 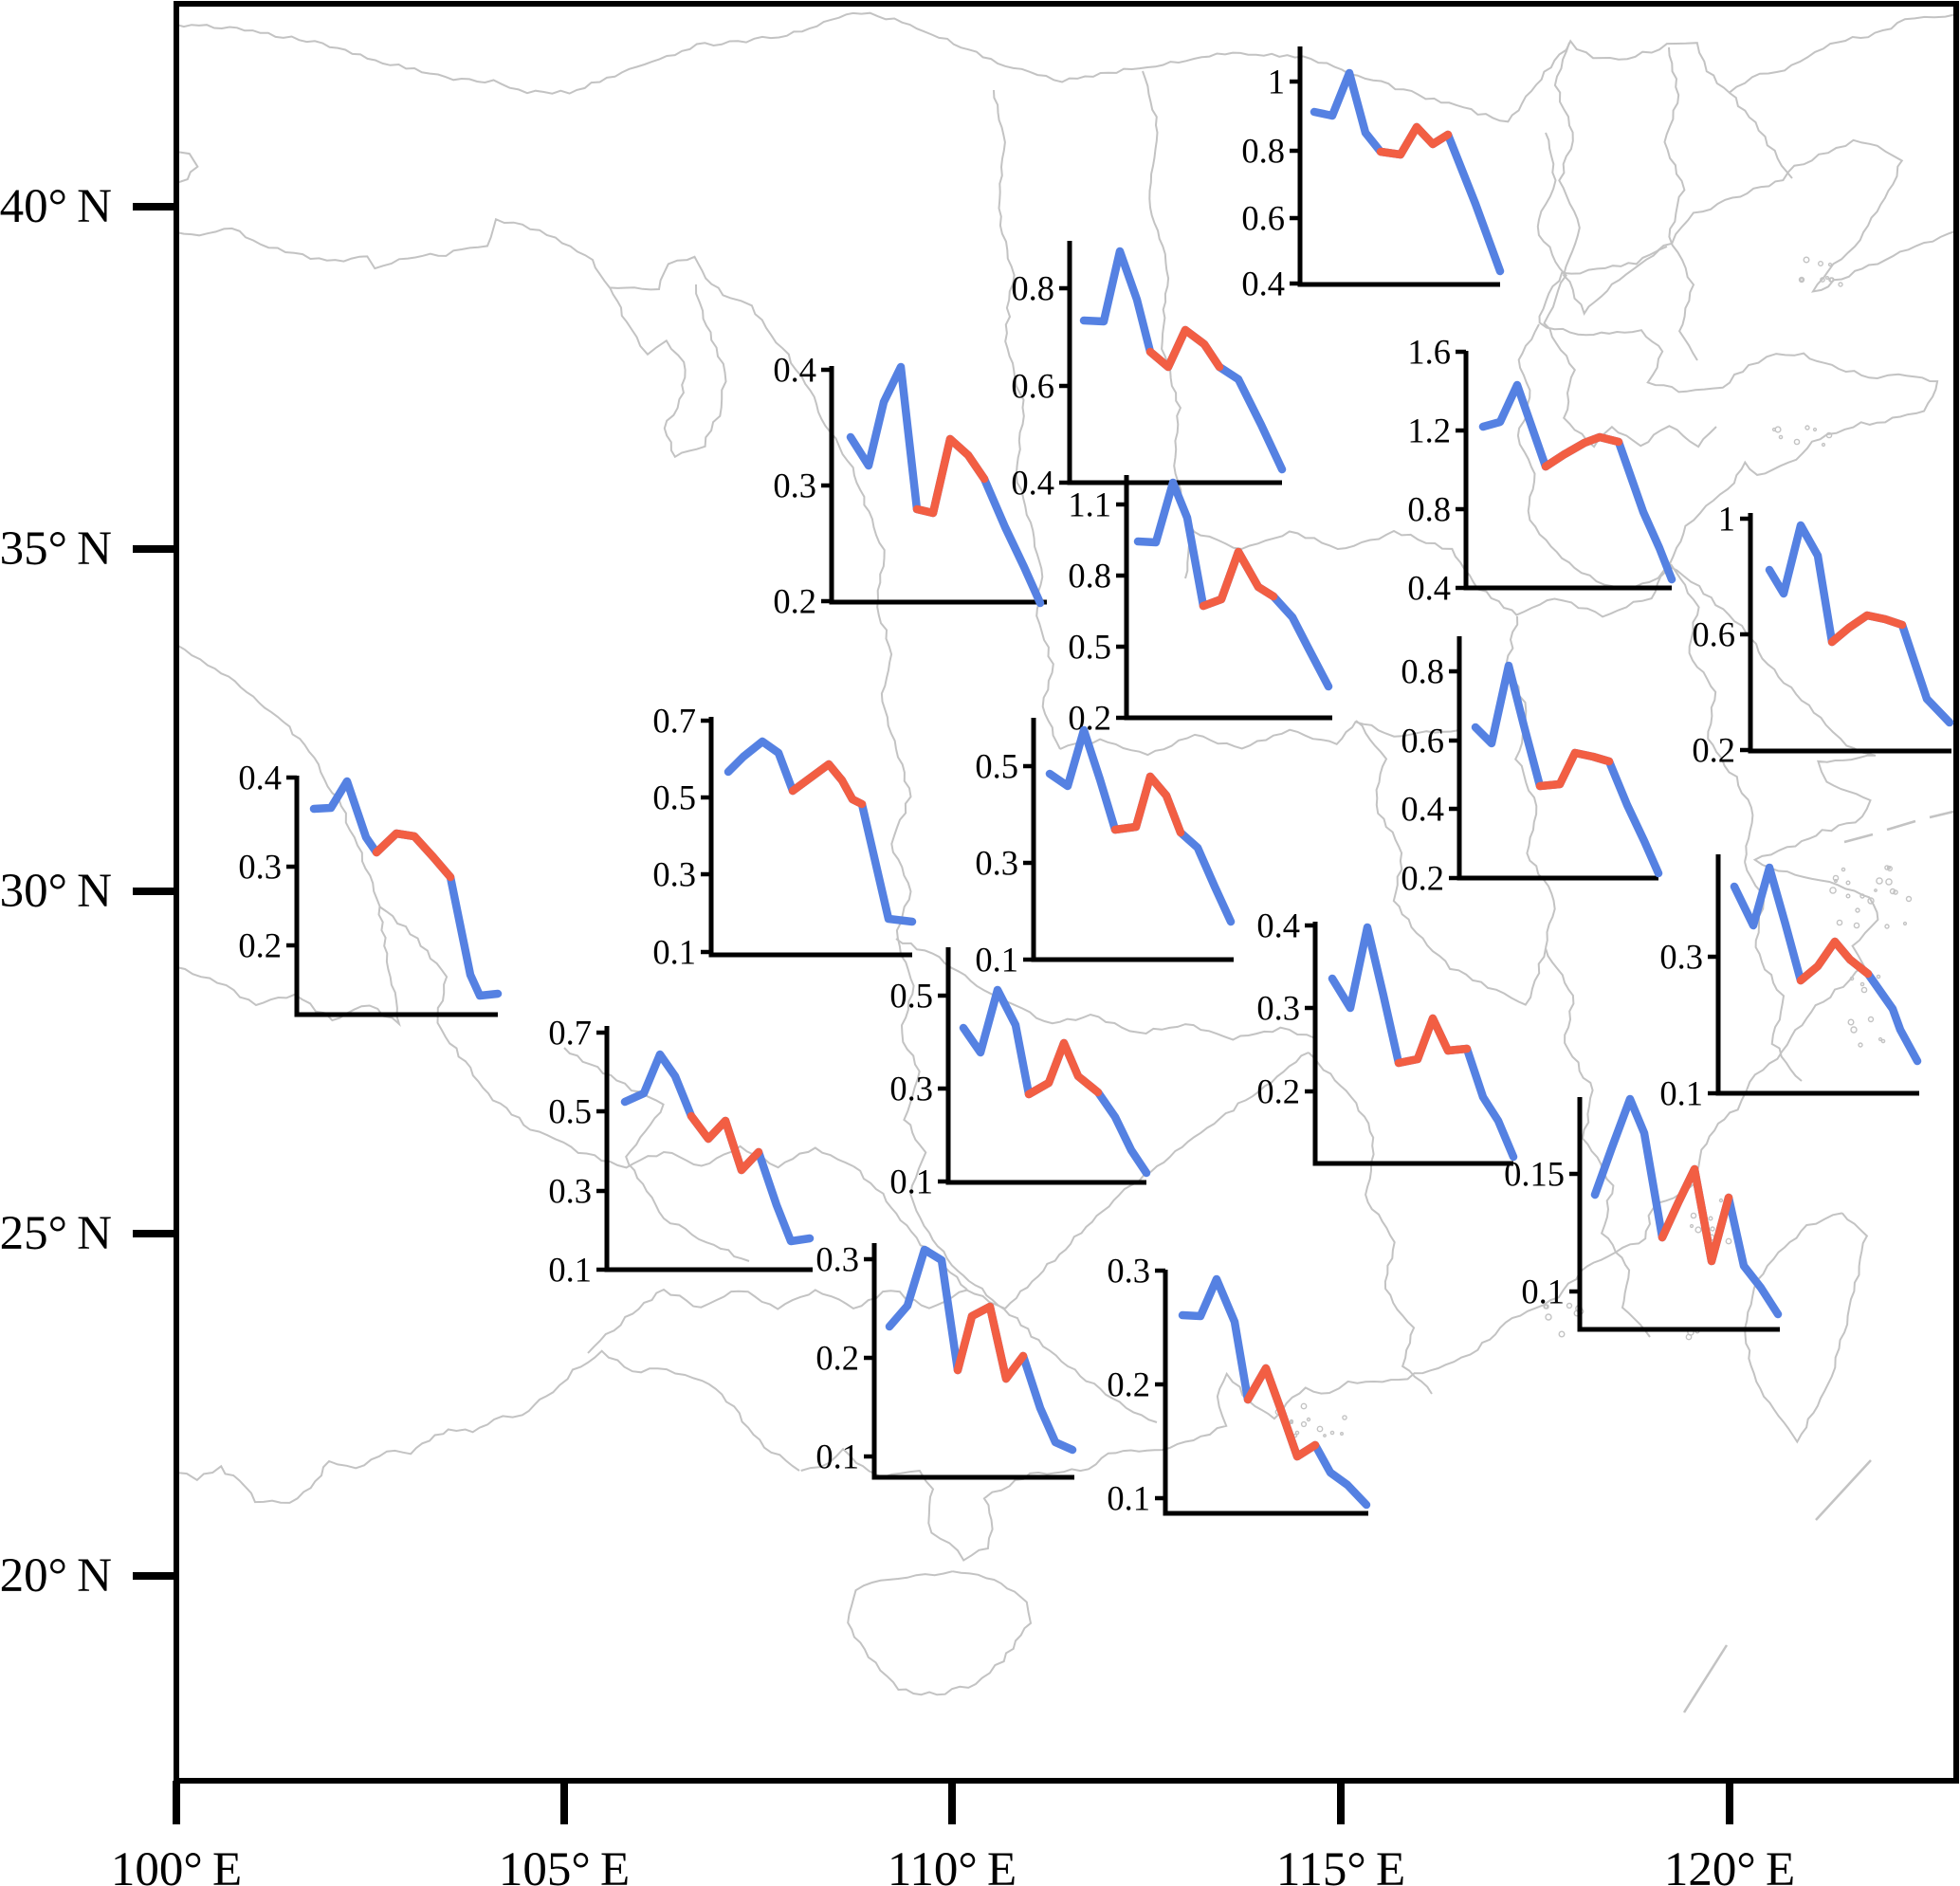 I want to click on svg-text: 105° E, so click(x=564, y=1864).